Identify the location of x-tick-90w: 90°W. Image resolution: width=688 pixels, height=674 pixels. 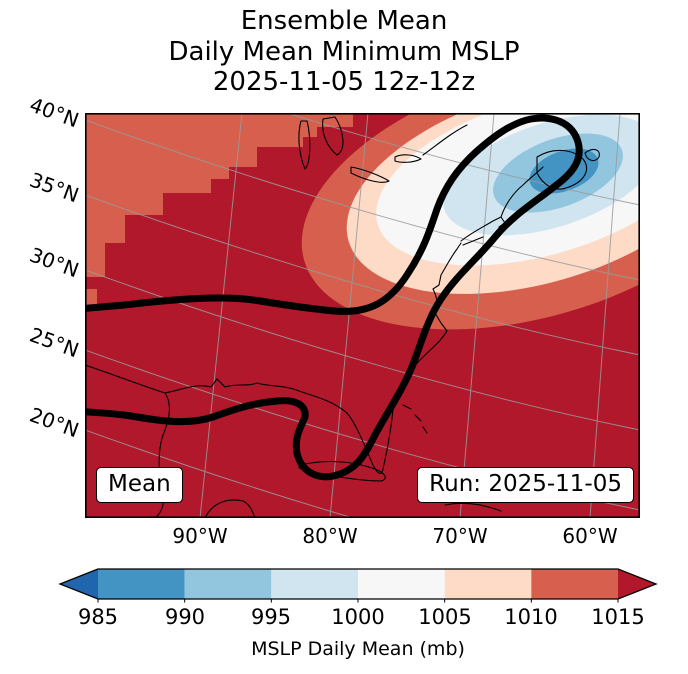
(200, 536).